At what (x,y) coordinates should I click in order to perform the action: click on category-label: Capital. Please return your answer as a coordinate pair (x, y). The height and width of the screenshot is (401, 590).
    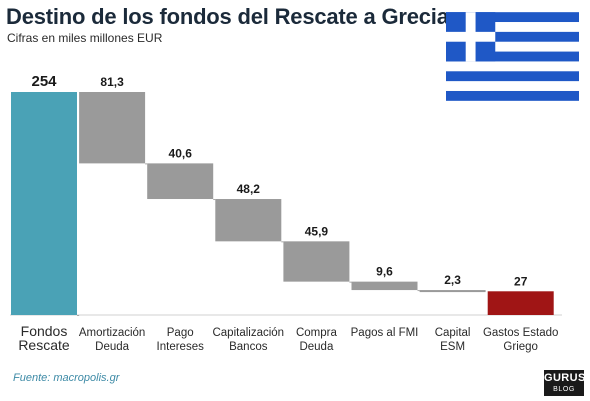
    Looking at the image, I should click on (453, 333).